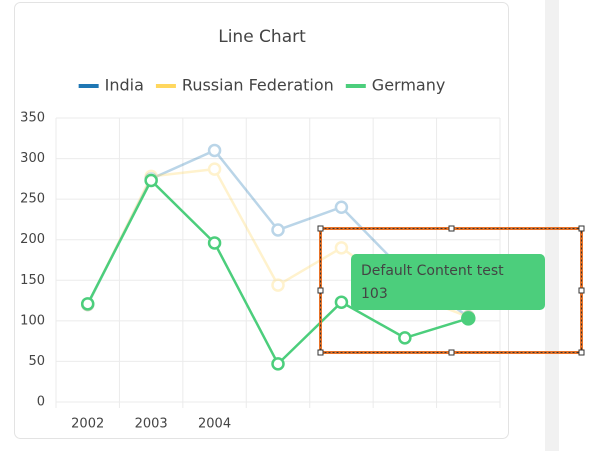 The height and width of the screenshot is (451, 611). What do you see at coordinates (36, 361) in the screenshot?
I see `y-tick-label: 50` at bounding box center [36, 361].